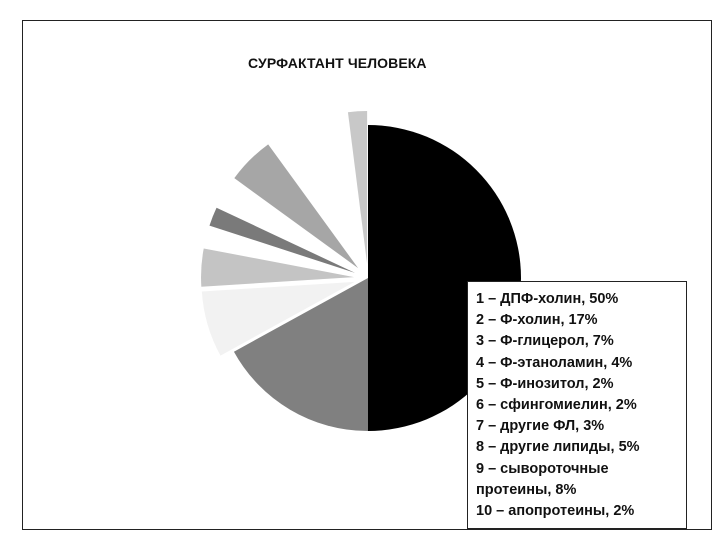 This screenshot has height=540, width=720. I want to click on legend-item-2: 2 – Ф-холин, 17%, so click(537, 320).